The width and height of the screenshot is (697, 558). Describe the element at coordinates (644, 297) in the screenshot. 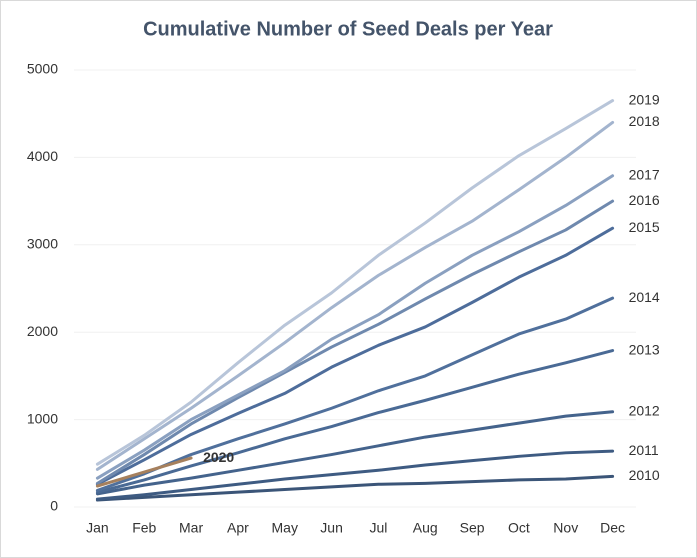

I see `series-label: 2014` at that location.